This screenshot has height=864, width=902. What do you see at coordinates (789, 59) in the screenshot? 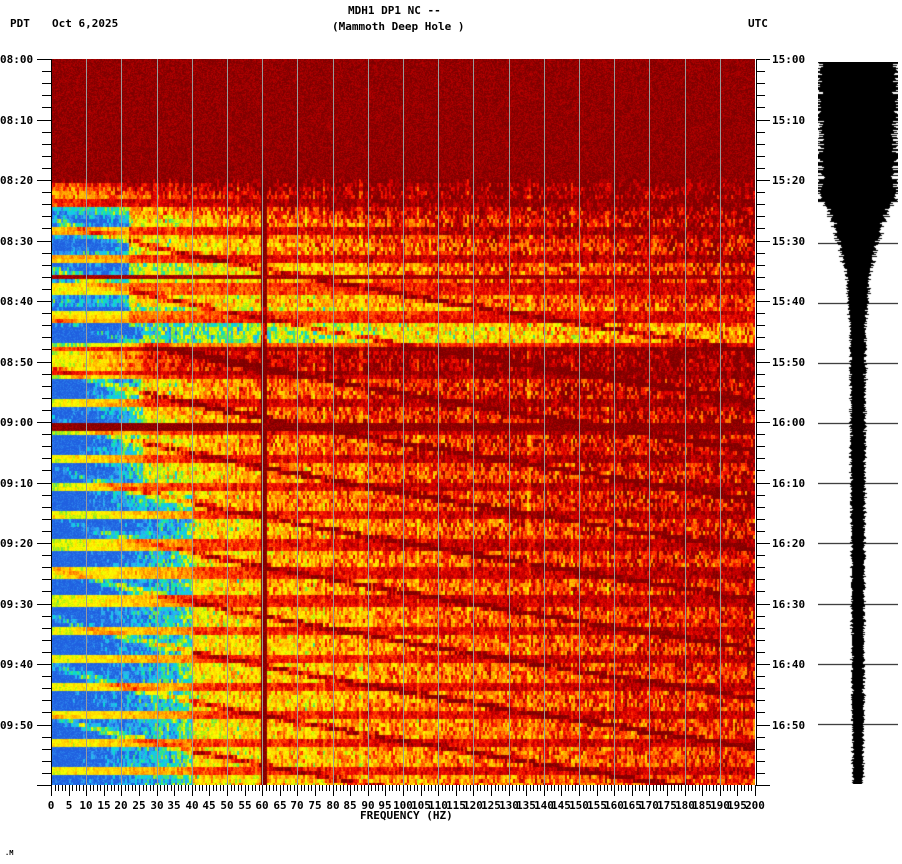
I see `time-label-utc: 15:00` at bounding box center [789, 59].